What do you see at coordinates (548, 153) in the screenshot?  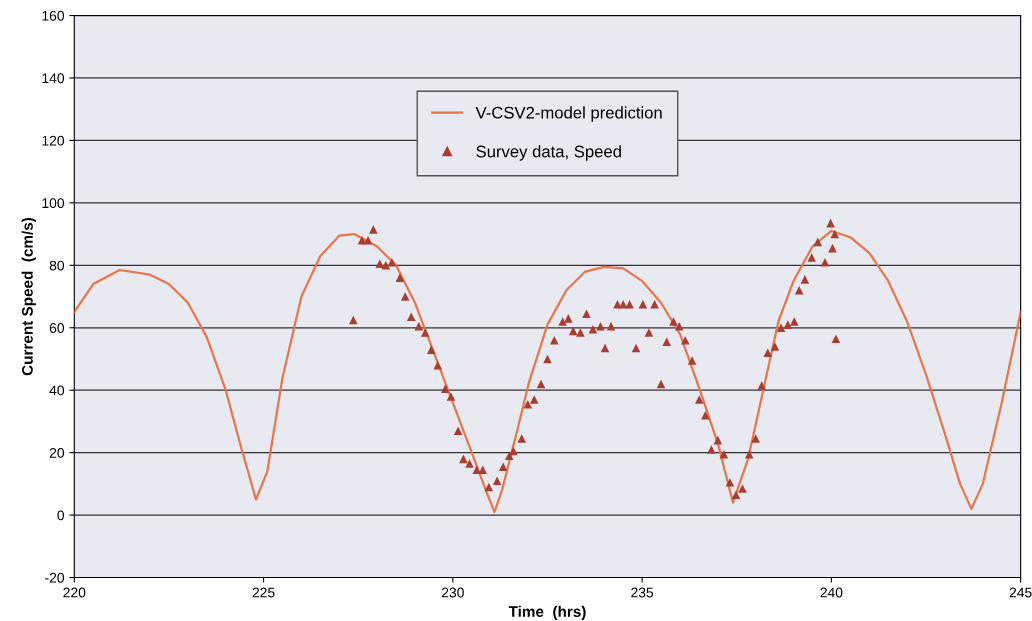 I see `legend-label: Survey data, Speed` at bounding box center [548, 153].